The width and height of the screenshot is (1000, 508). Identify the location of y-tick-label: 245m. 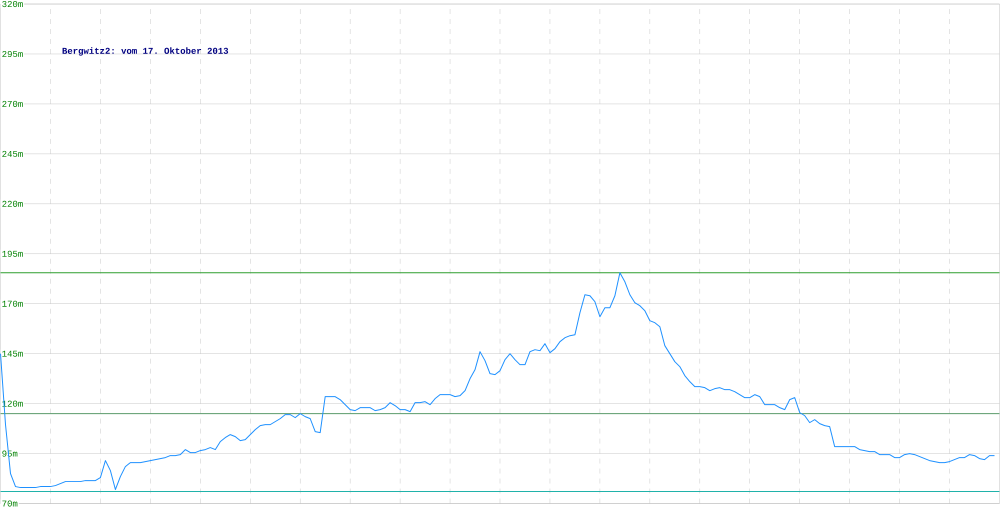
(12, 154).